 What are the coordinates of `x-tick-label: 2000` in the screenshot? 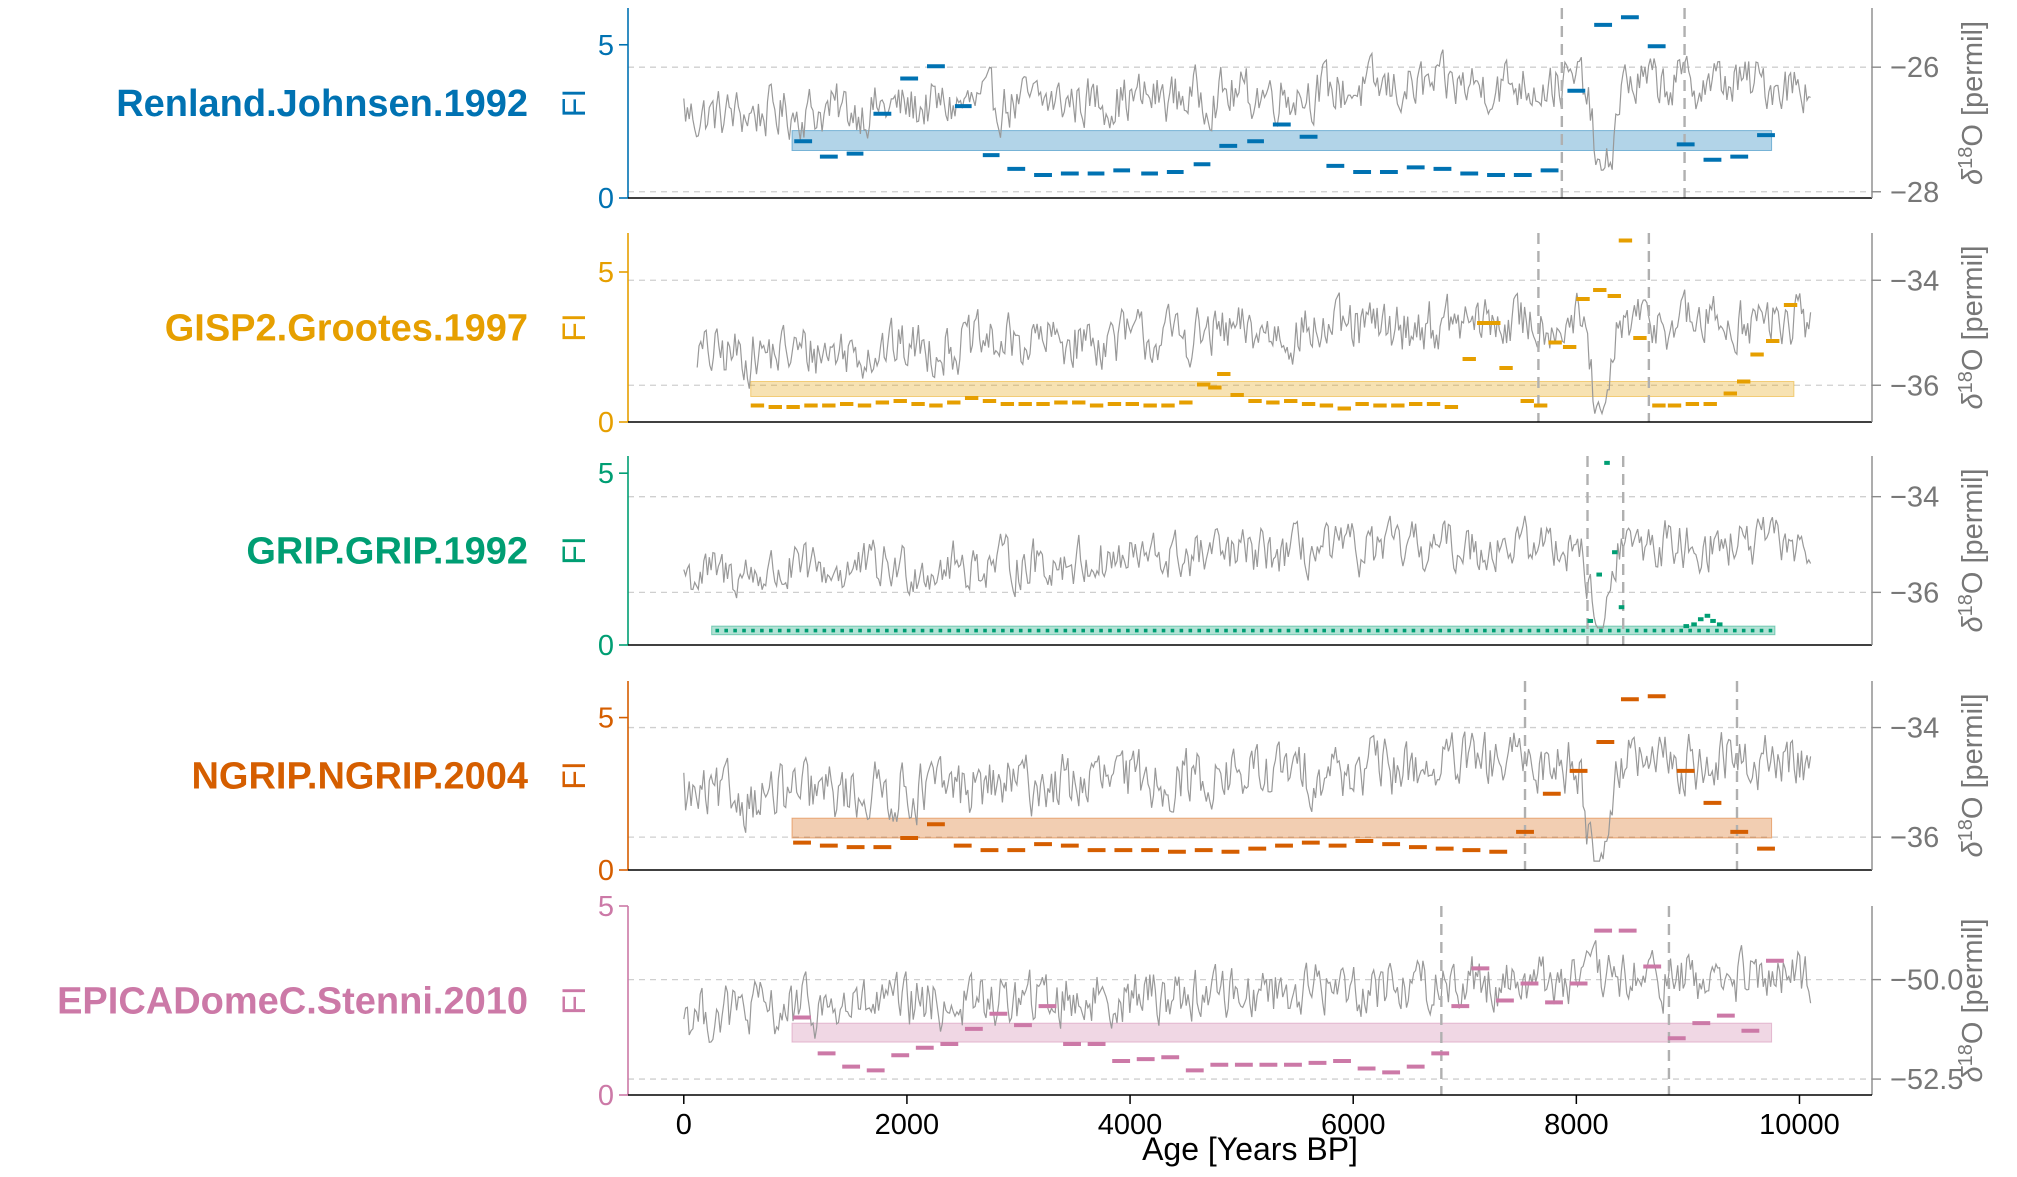 It's located at (907, 1125).